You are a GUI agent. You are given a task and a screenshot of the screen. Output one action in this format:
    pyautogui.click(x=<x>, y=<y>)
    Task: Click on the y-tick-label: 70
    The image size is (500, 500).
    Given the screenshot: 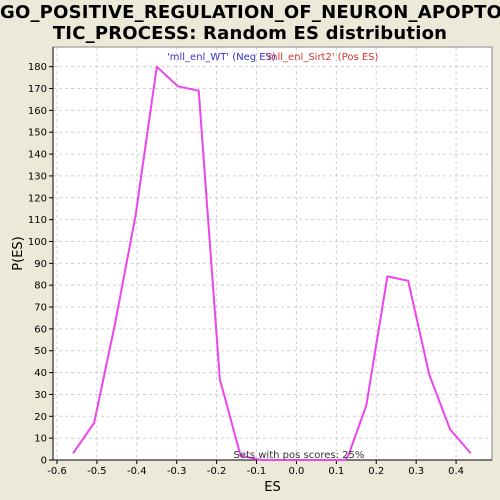 What is the action you would take?
    pyautogui.click(x=40, y=308)
    